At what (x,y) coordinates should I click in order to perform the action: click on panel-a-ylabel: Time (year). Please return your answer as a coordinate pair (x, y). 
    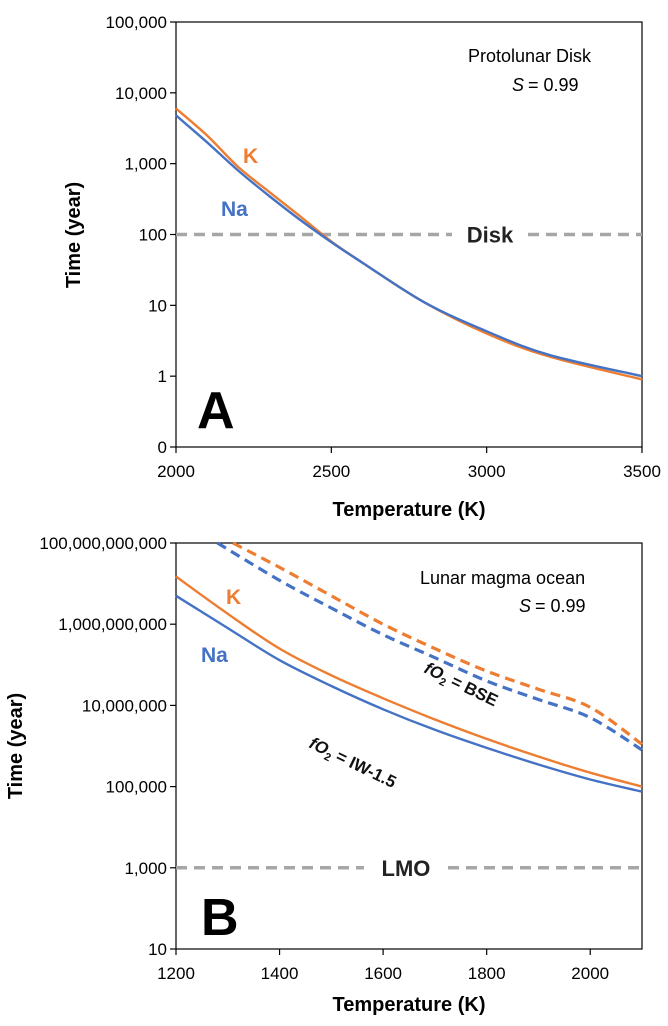
    Looking at the image, I should click on (74, 235).